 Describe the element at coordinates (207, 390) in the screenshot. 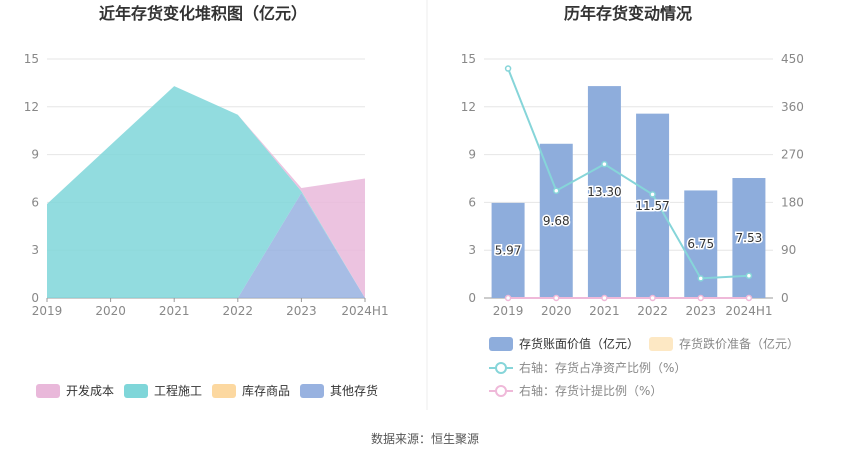

I see `left-legend: 开发成本 工程施工 库存商品 其他存货` at that location.